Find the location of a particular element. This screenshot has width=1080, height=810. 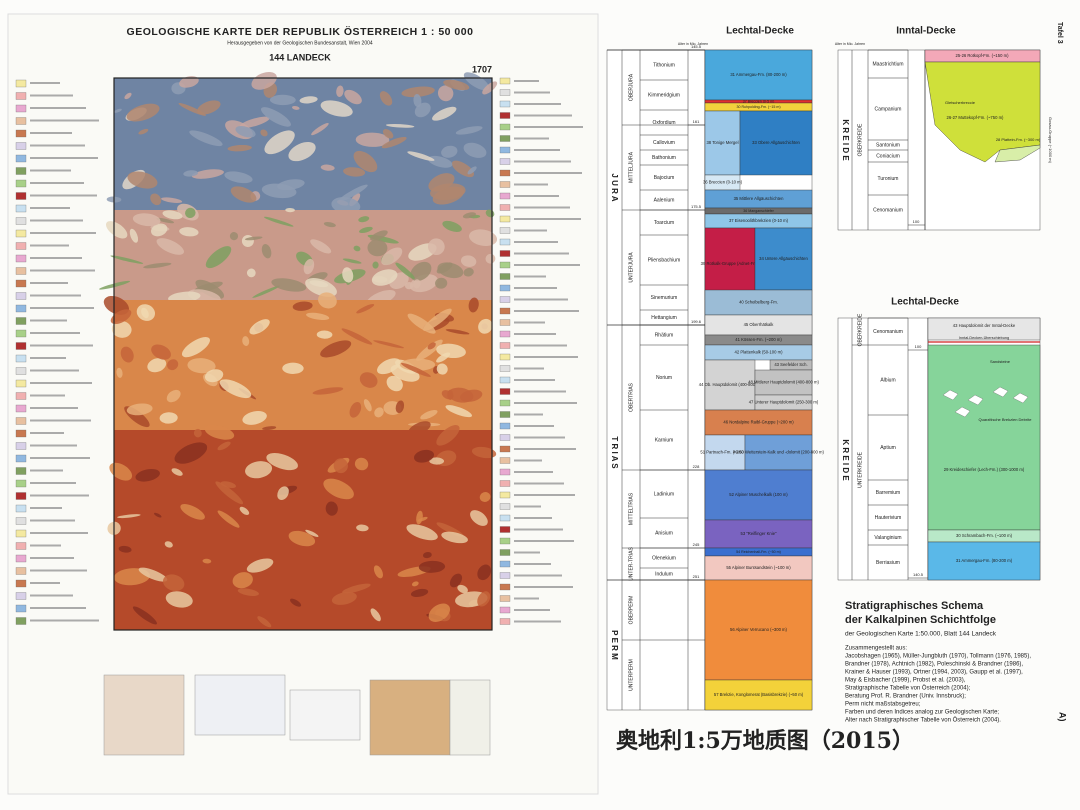

epoch-label: UNTERJURA is located at coordinates (631, 267).